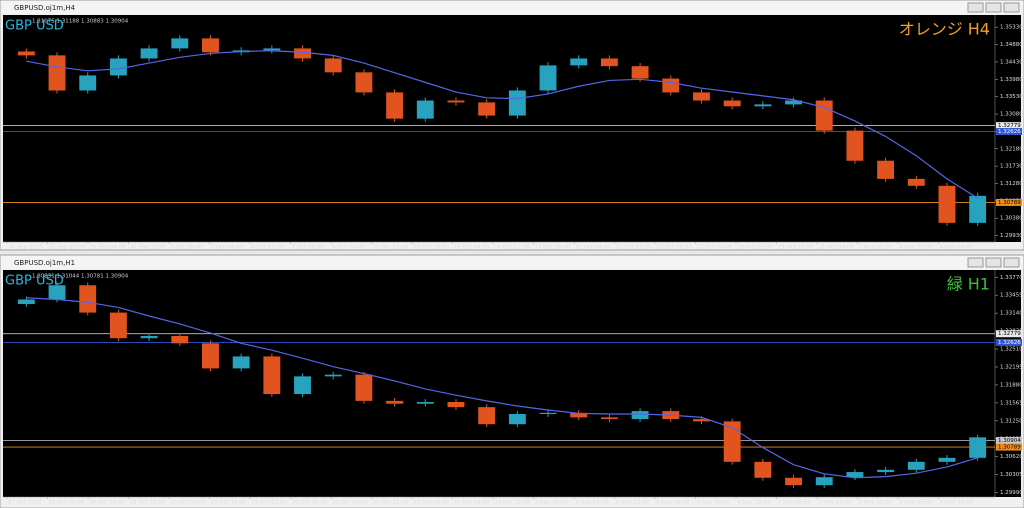 This screenshot has height=508, width=1024. What do you see at coordinates (188, 503) in the screenshot?
I see `x-tick-label: 29 Oct 06:00` at bounding box center [188, 503].